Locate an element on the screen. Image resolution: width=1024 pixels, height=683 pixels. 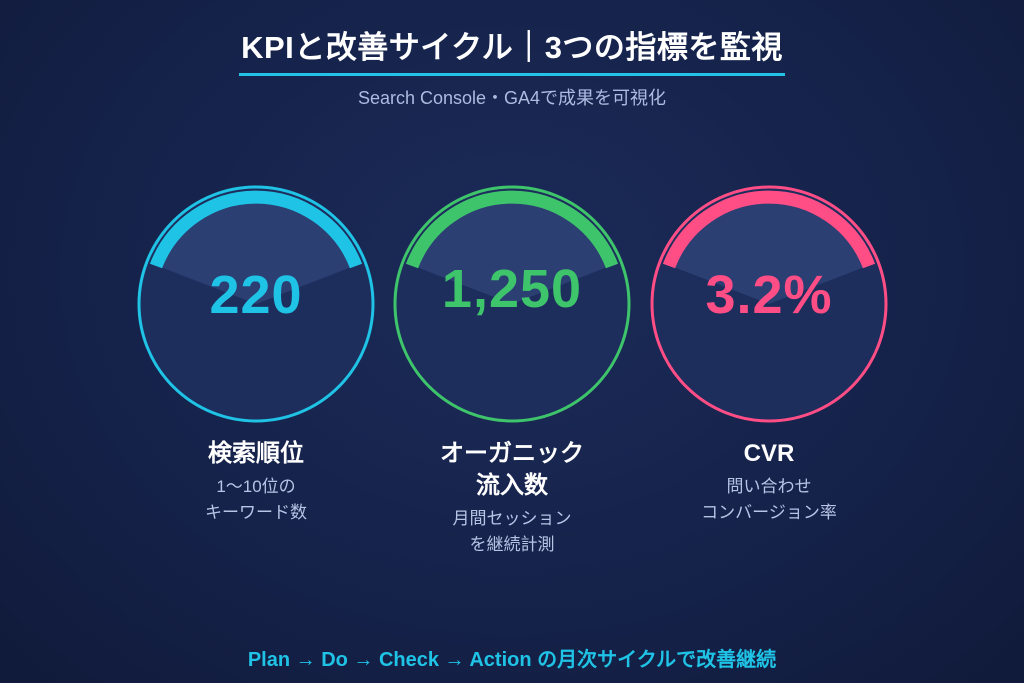
kpi-description-line: コンバージョン率 is located at coordinates (769, 512).